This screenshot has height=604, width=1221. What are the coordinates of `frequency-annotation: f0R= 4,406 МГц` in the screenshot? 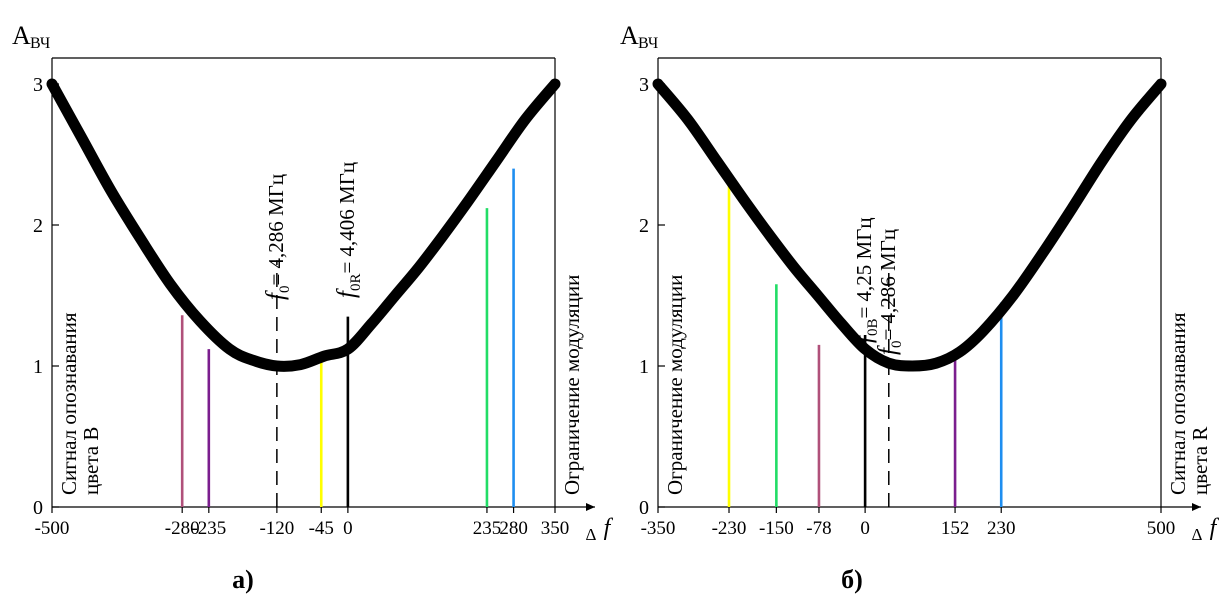 It's located at (348, 230).